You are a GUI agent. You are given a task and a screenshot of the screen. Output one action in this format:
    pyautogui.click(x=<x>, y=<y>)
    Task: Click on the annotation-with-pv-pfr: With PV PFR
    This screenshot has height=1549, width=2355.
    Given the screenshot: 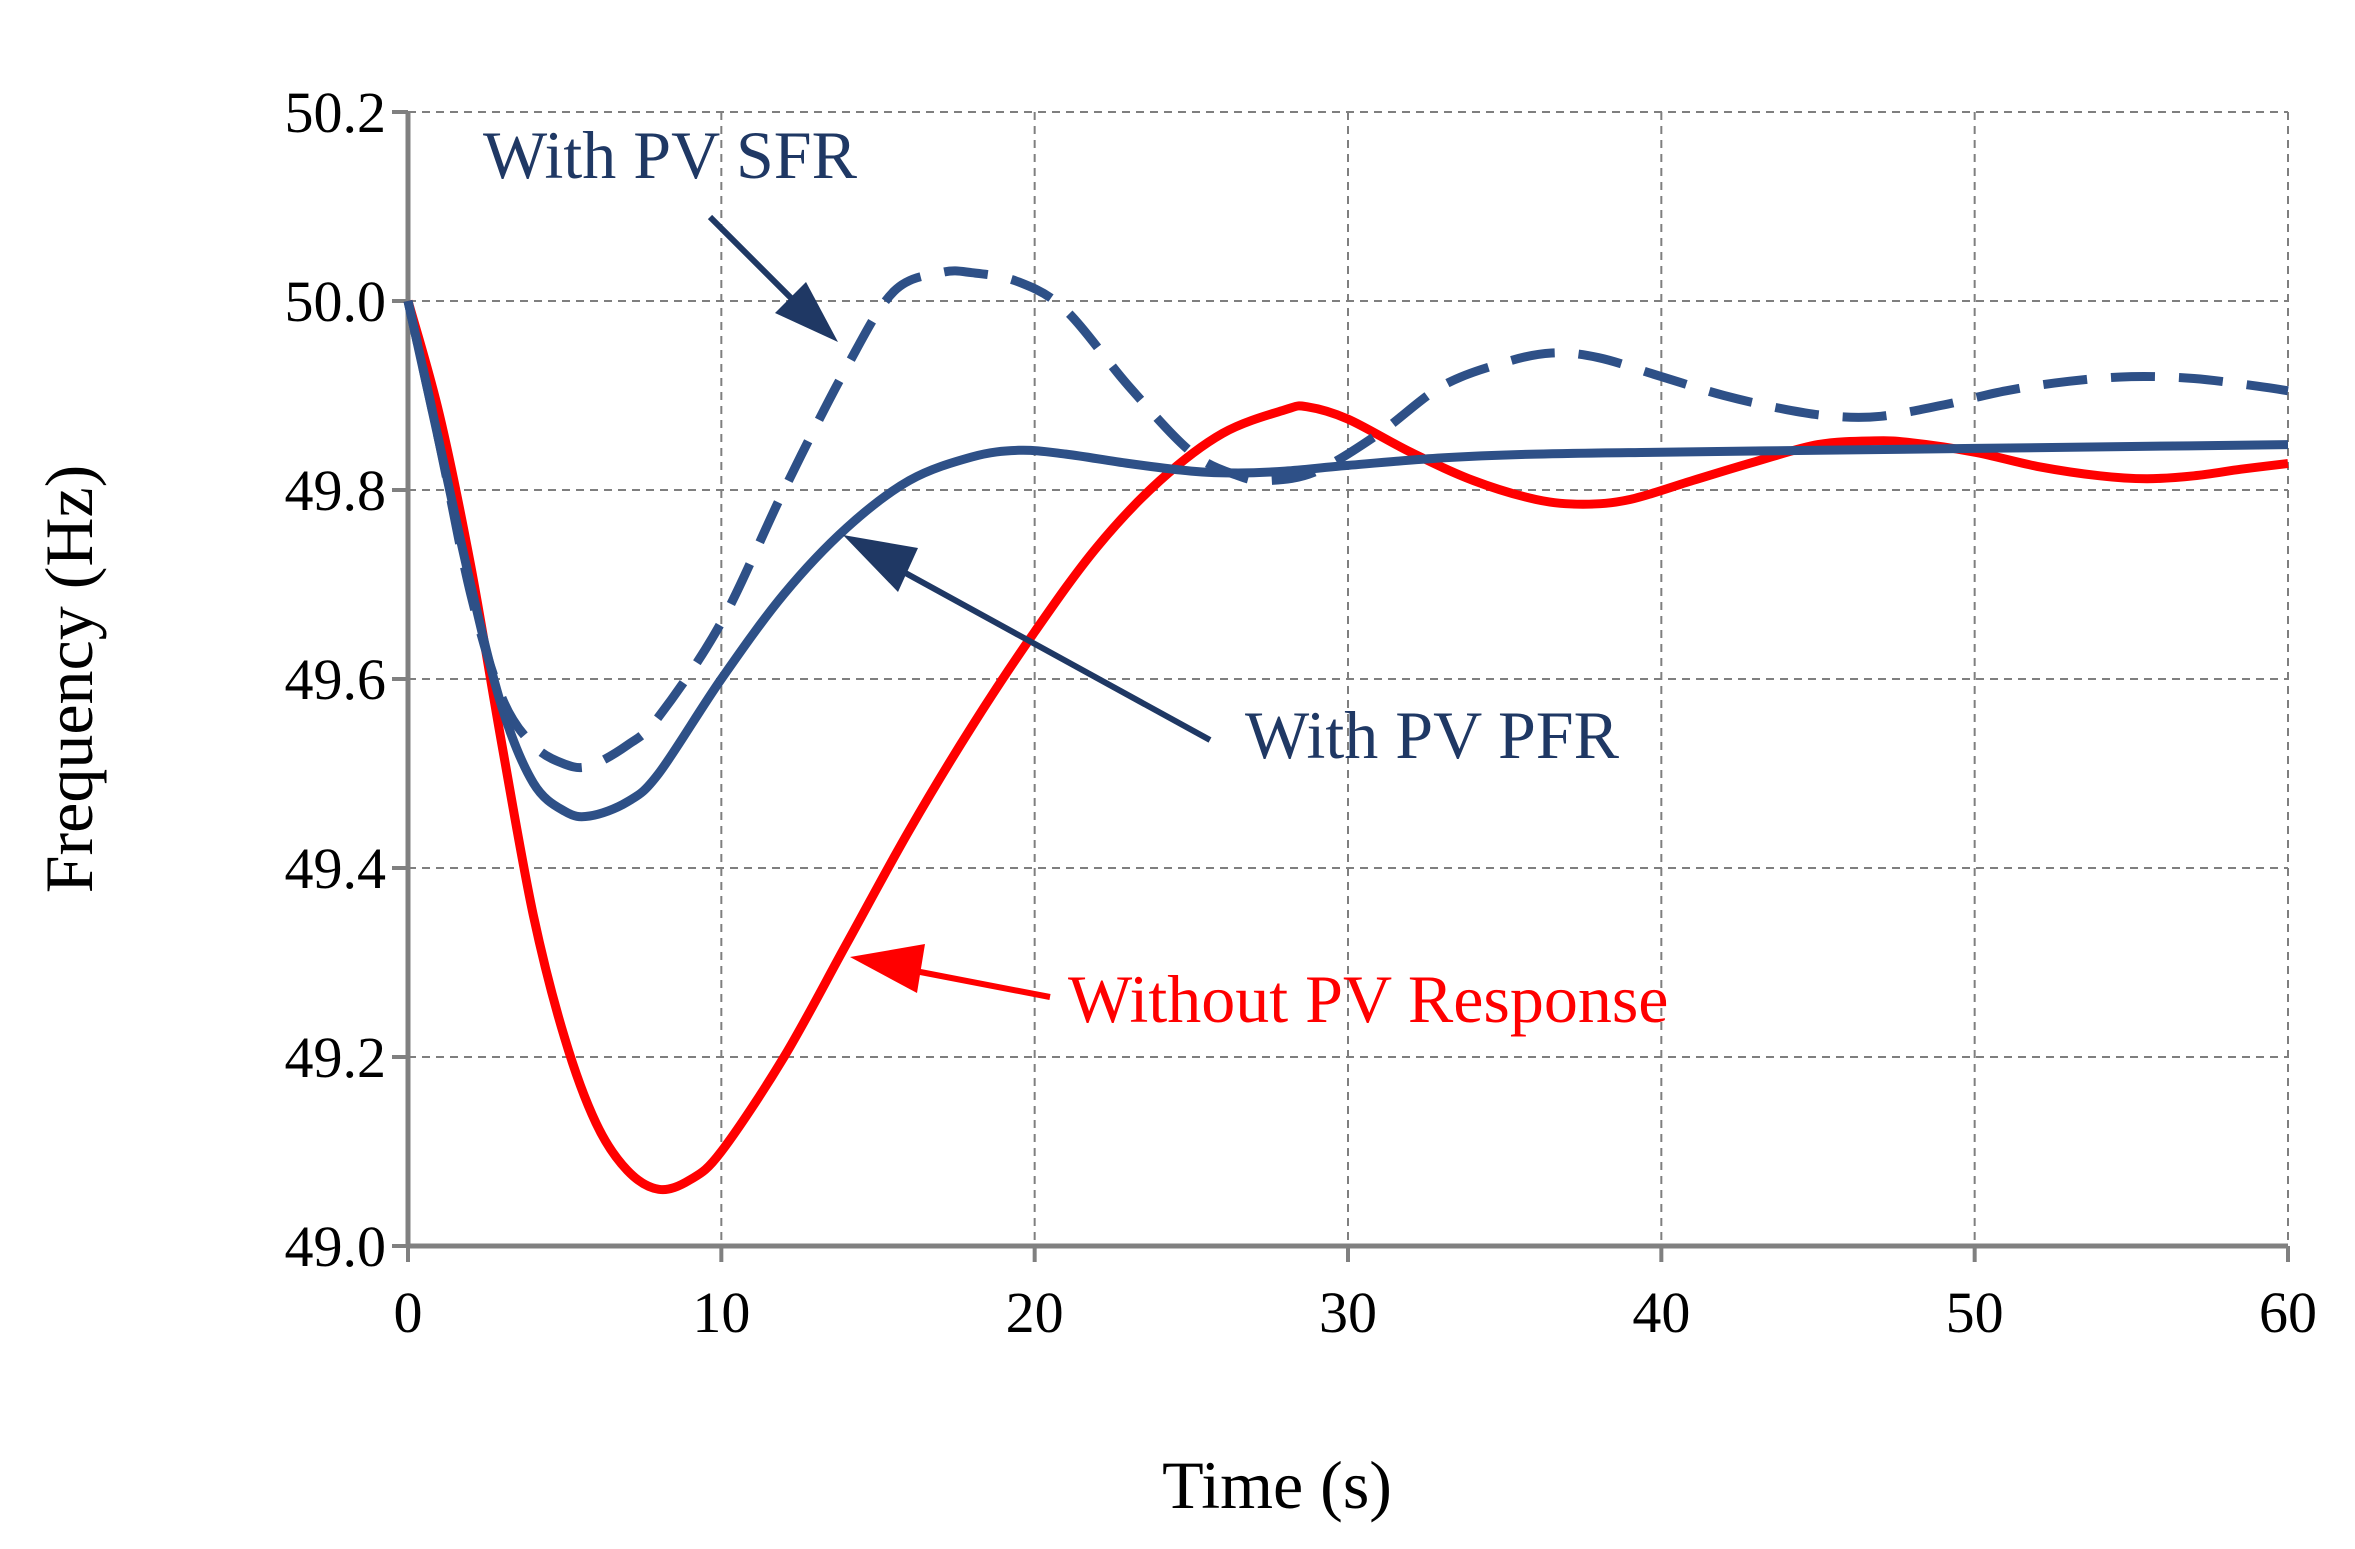 What is the action you would take?
    pyautogui.click(x=1432, y=735)
    